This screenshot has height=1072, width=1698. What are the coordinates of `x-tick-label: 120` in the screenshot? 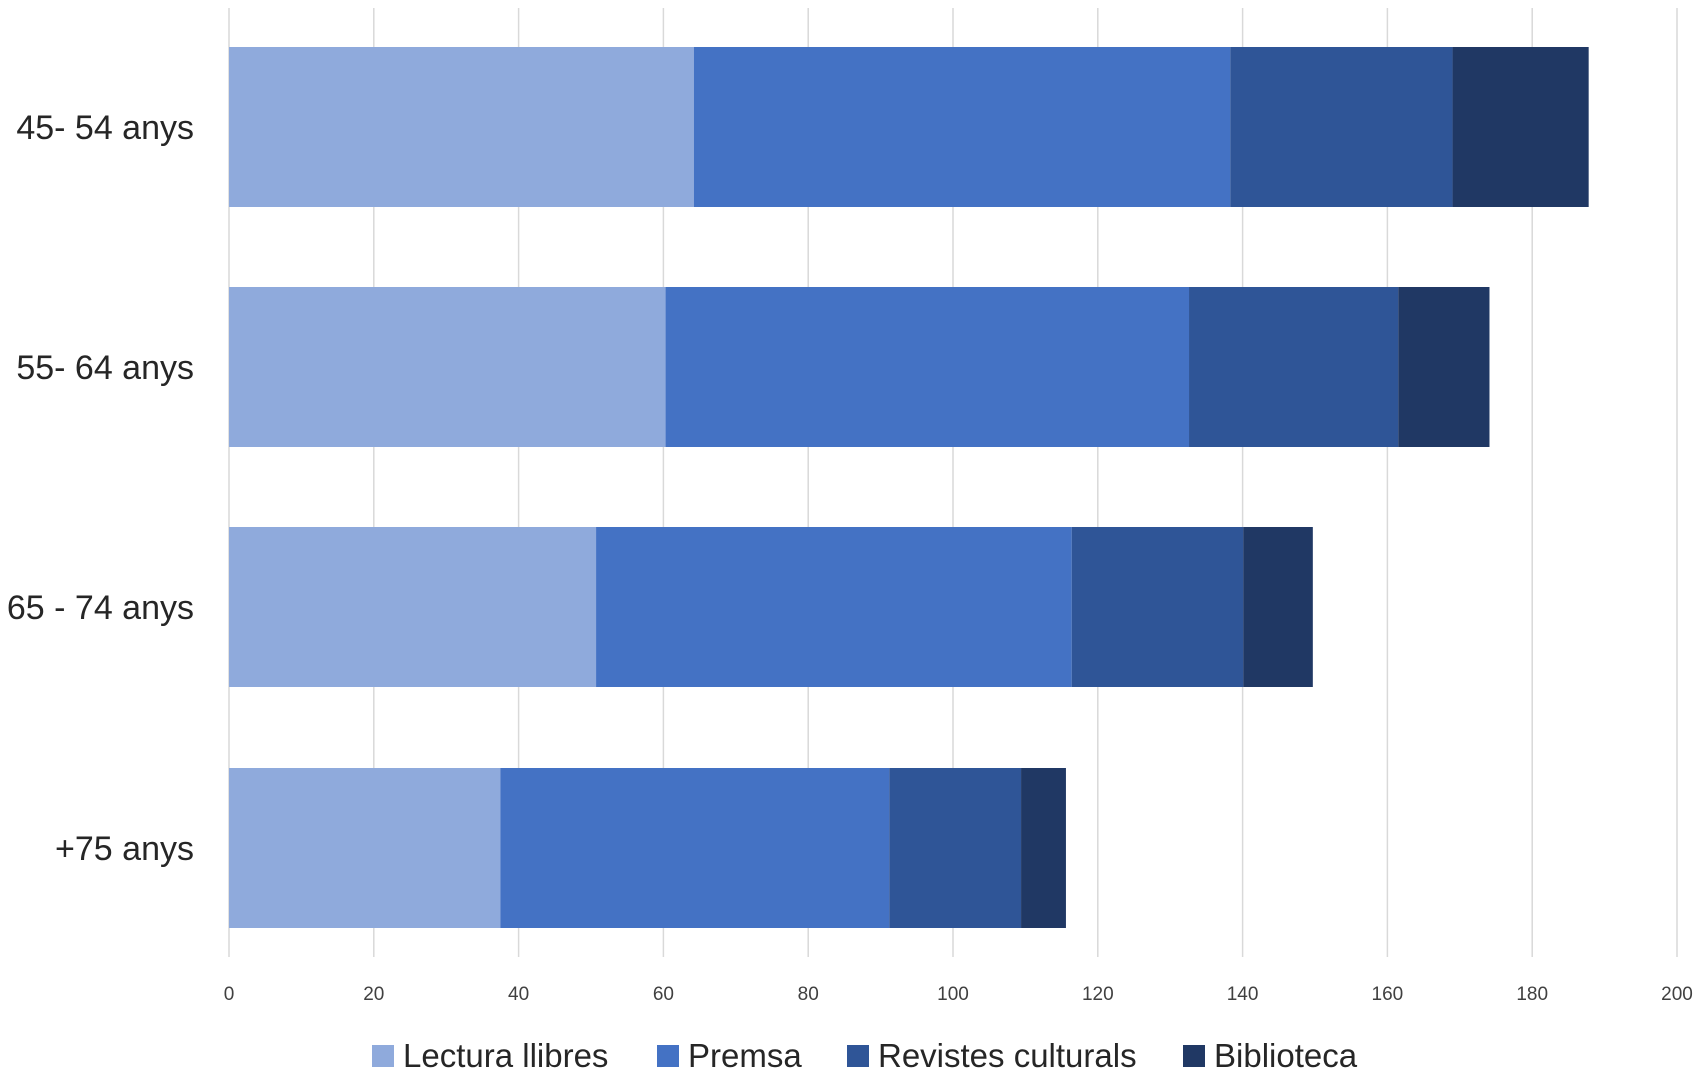 It's located at (1098, 994).